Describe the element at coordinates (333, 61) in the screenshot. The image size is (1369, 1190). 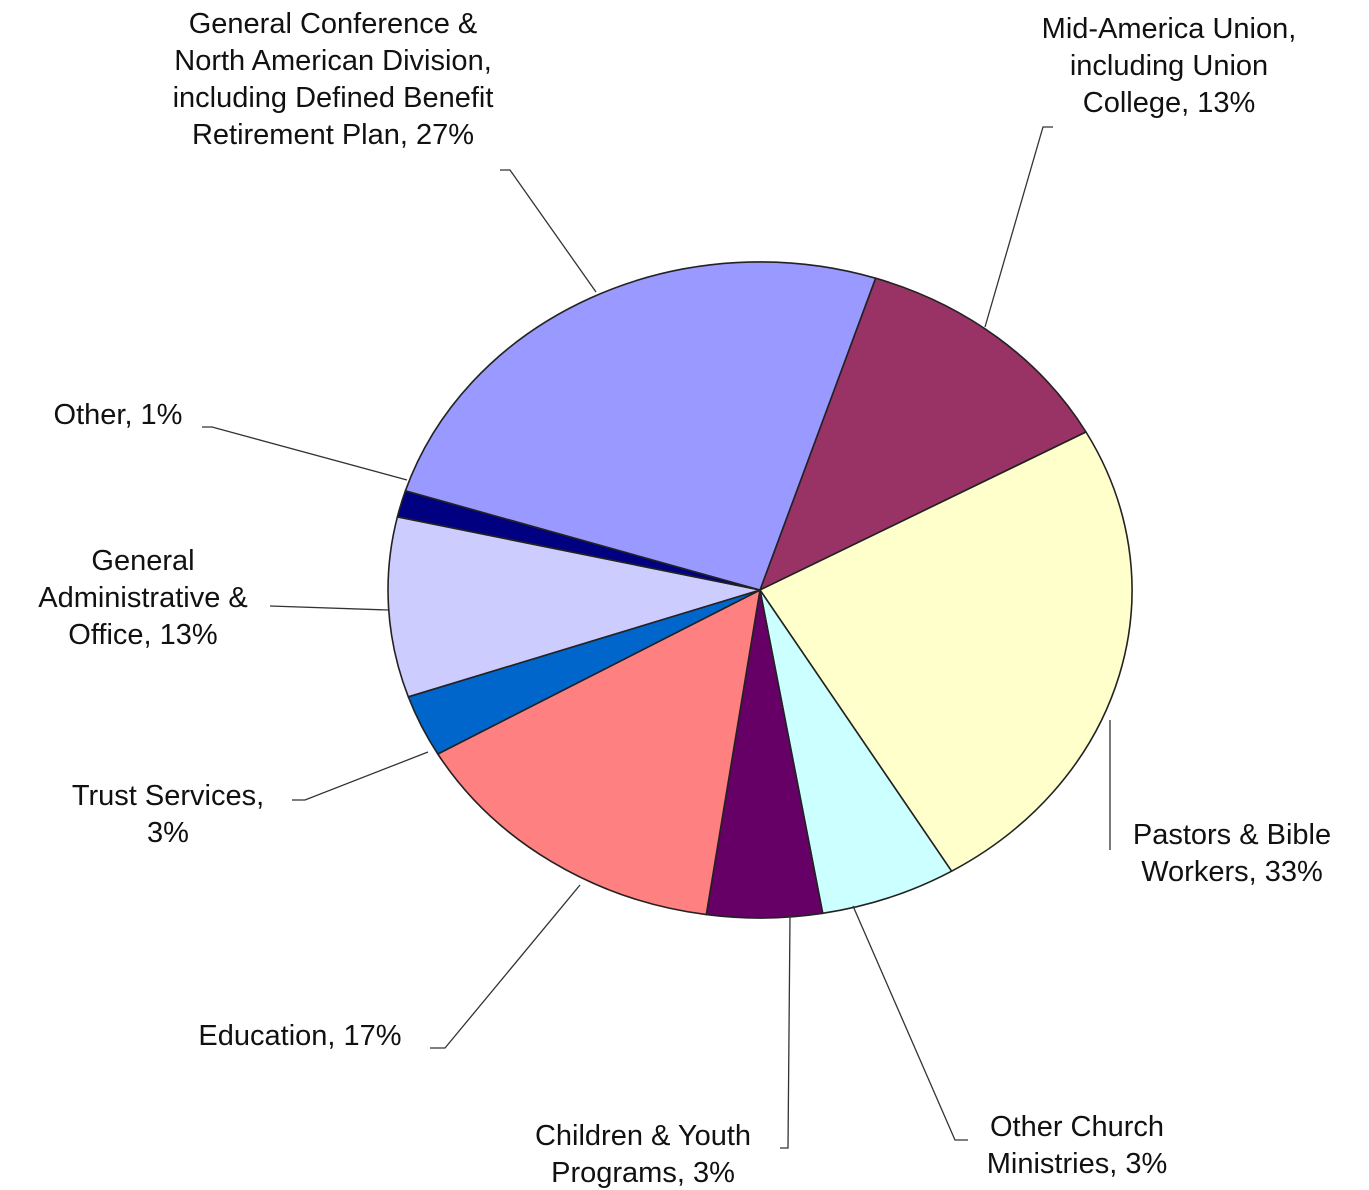
I see `slice-label-line: North American Division,` at that location.